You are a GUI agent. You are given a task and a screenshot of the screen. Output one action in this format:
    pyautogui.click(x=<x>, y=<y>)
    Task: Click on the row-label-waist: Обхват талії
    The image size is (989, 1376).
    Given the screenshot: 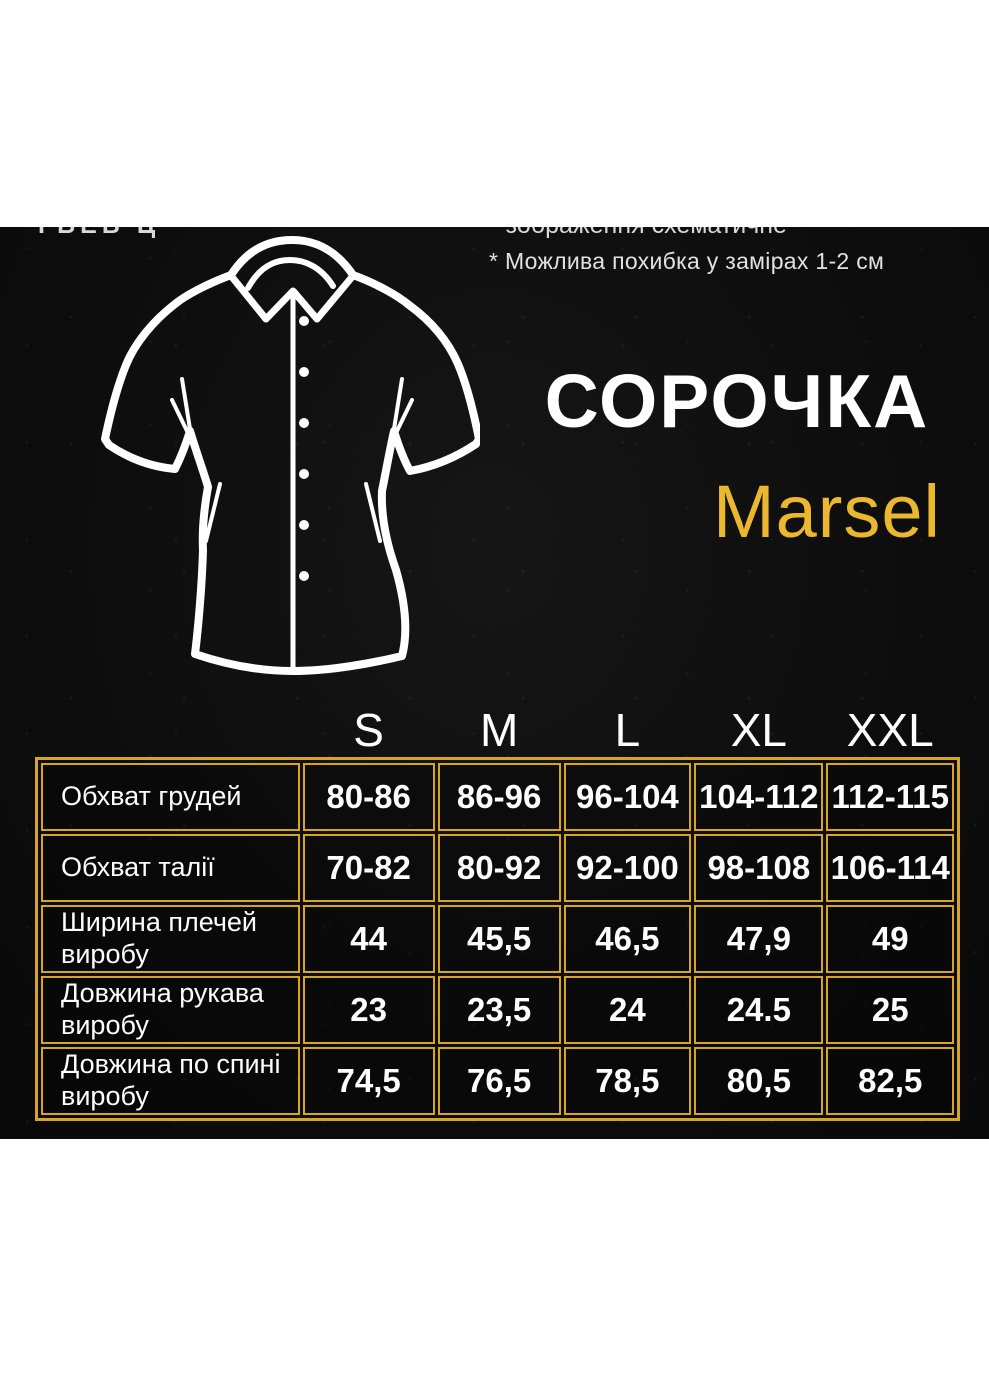 What is the action you would take?
    pyautogui.click(x=170, y=868)
    